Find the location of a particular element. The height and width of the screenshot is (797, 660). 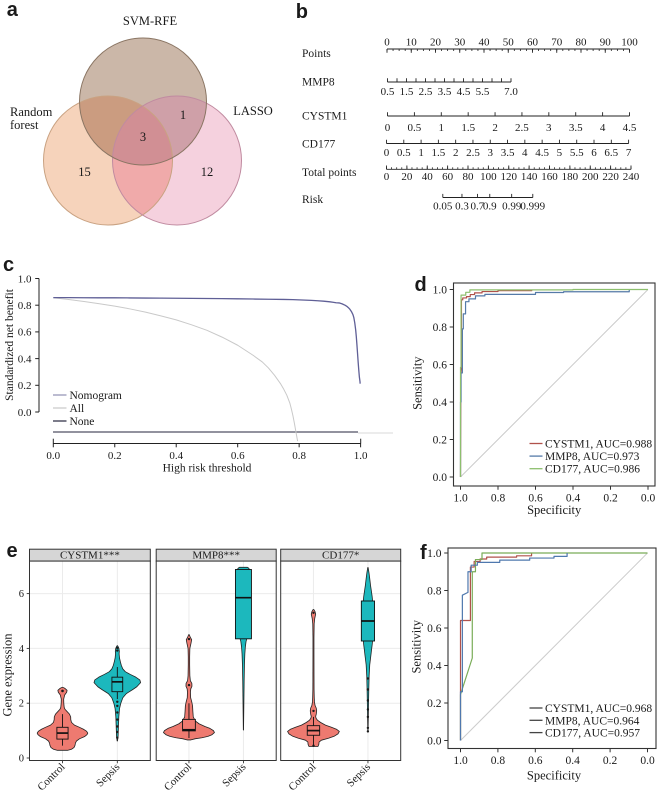

svg-text: a is located at coordinates (13, 10).